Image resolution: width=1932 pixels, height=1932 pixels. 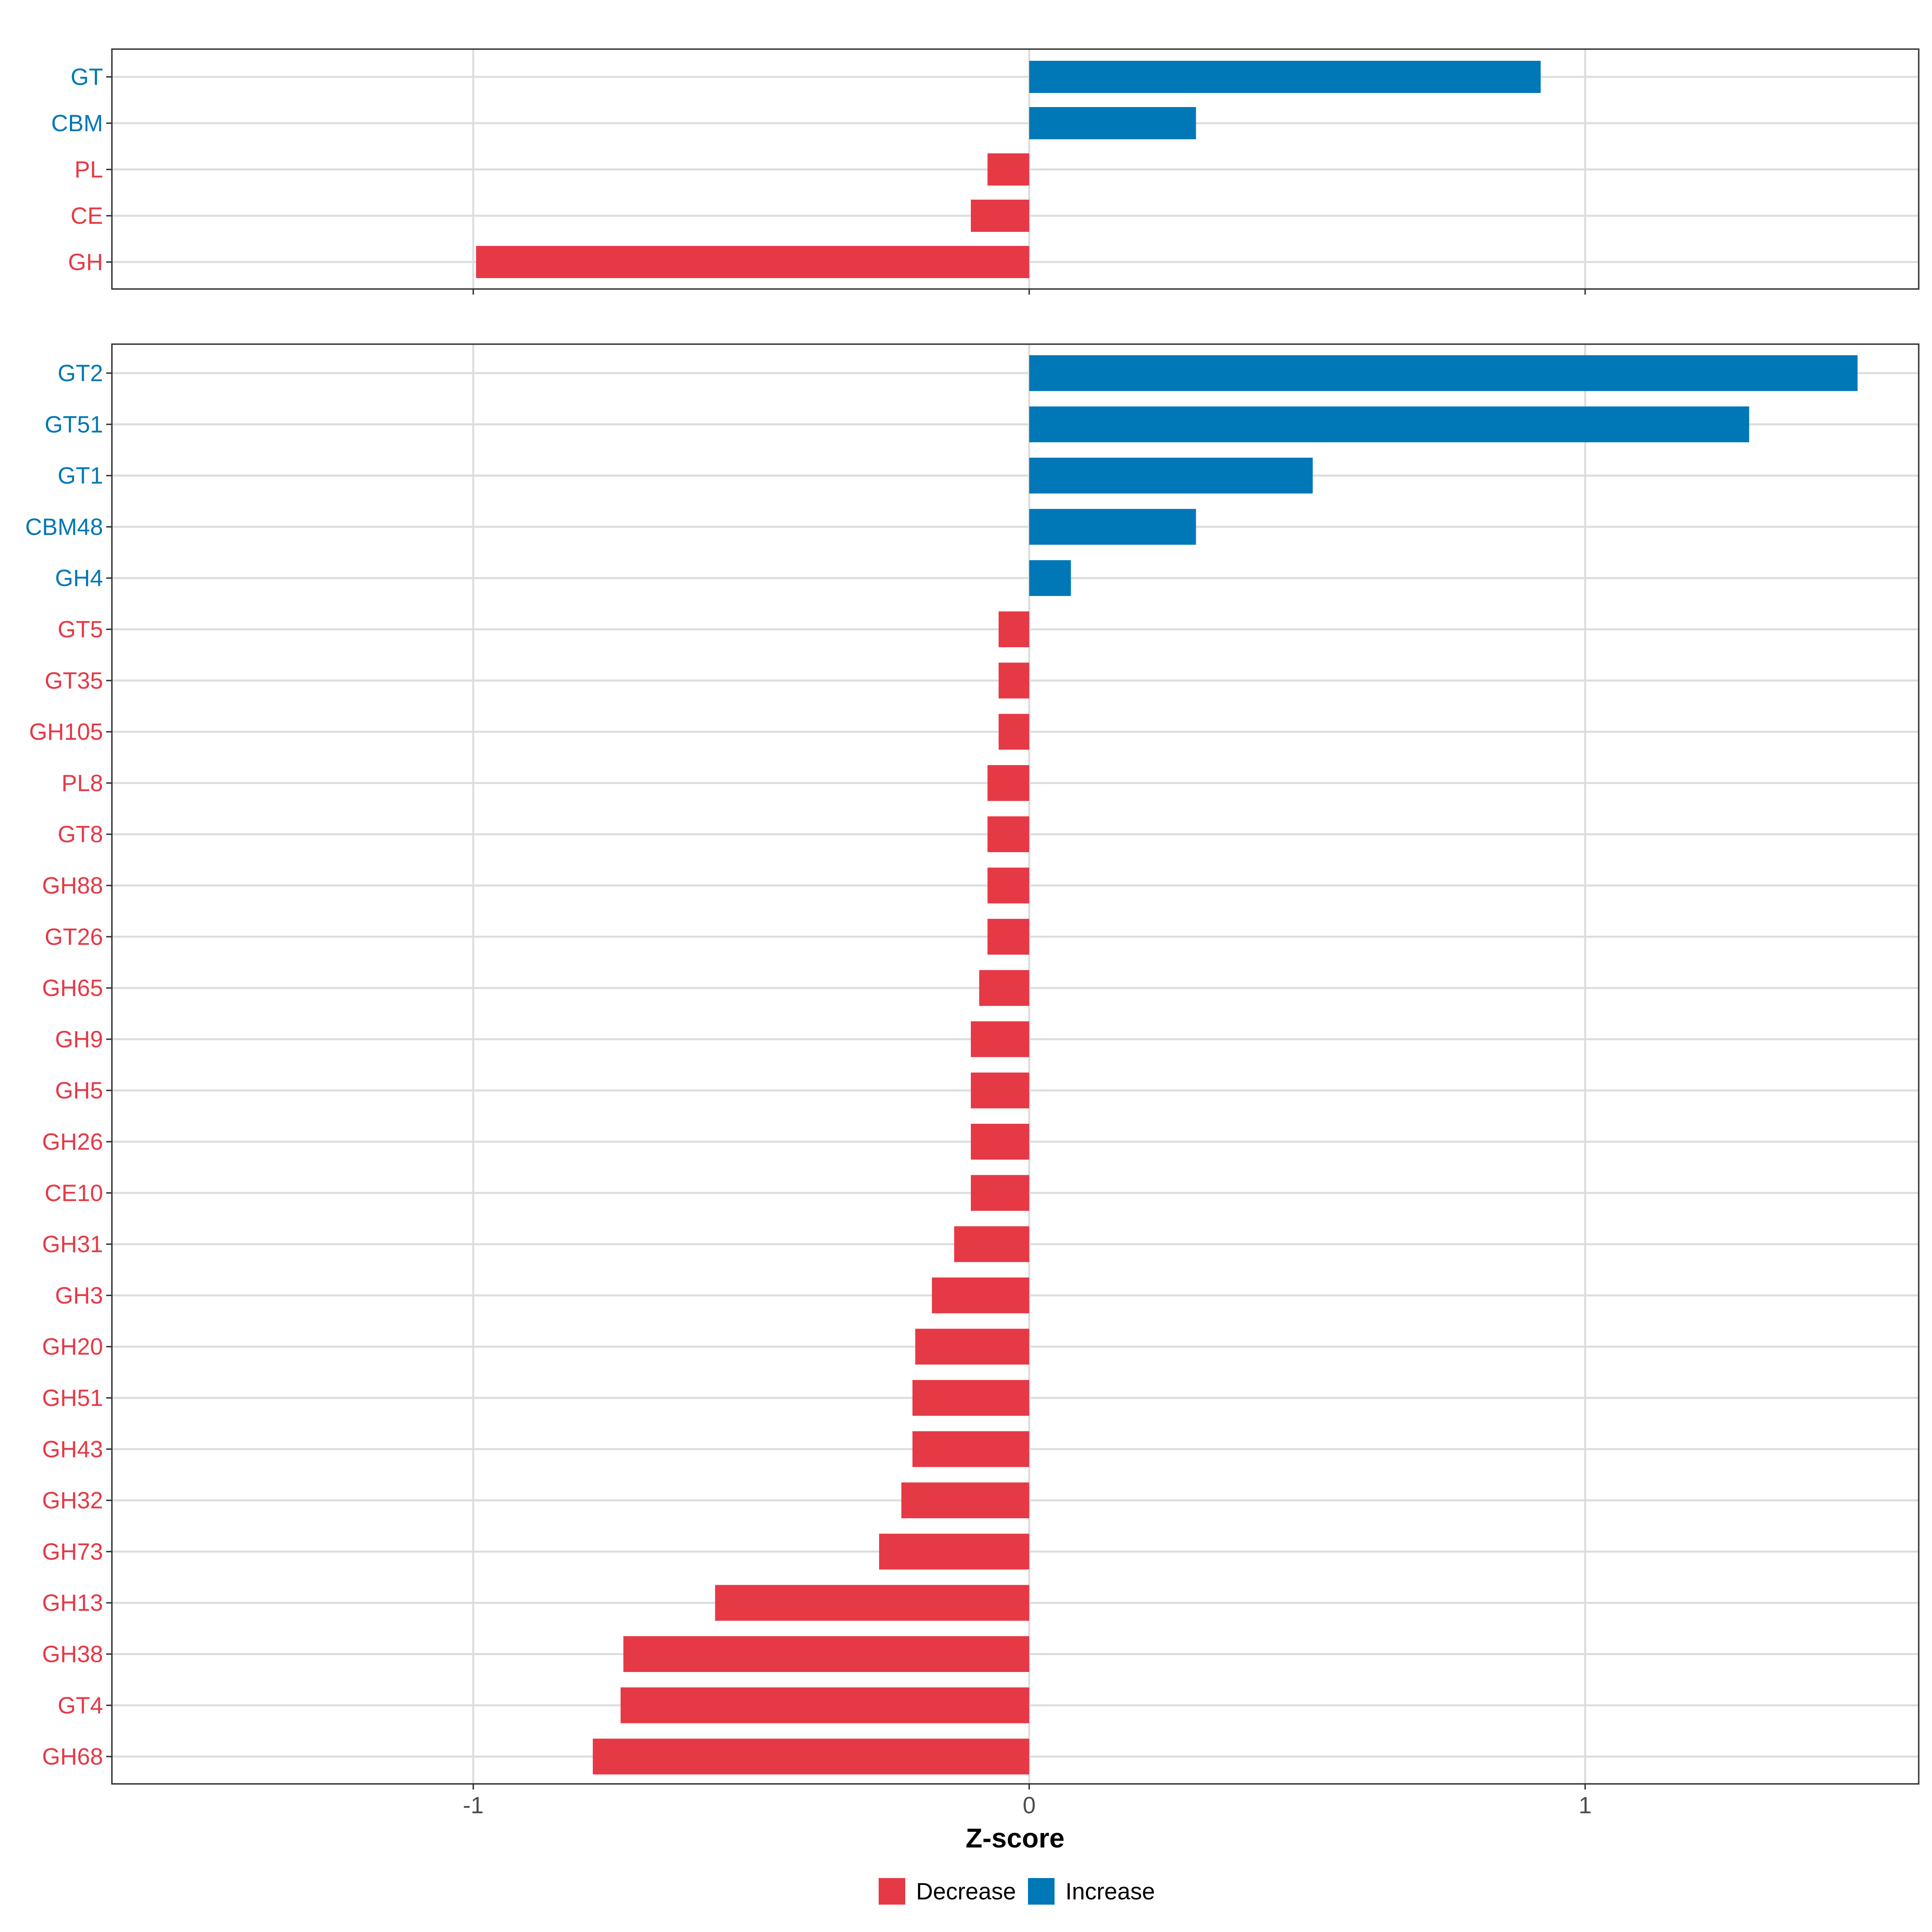 I want to click on bar-gt4, so click(x=825, y=1705).